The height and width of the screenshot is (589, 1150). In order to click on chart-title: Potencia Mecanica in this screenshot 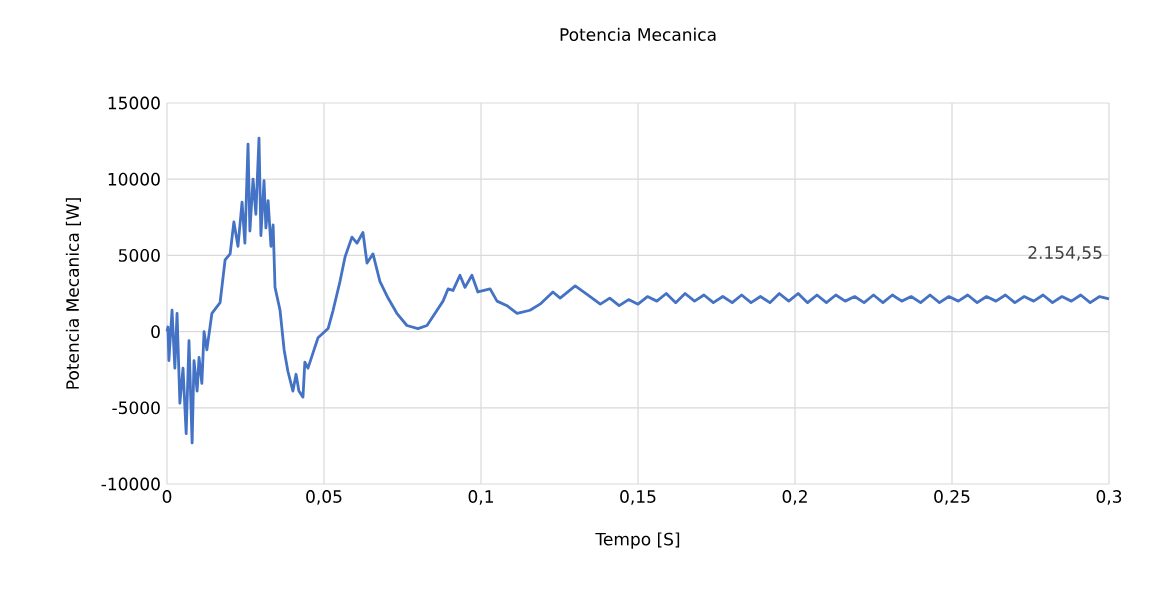, I will do `click(638, 34)`.